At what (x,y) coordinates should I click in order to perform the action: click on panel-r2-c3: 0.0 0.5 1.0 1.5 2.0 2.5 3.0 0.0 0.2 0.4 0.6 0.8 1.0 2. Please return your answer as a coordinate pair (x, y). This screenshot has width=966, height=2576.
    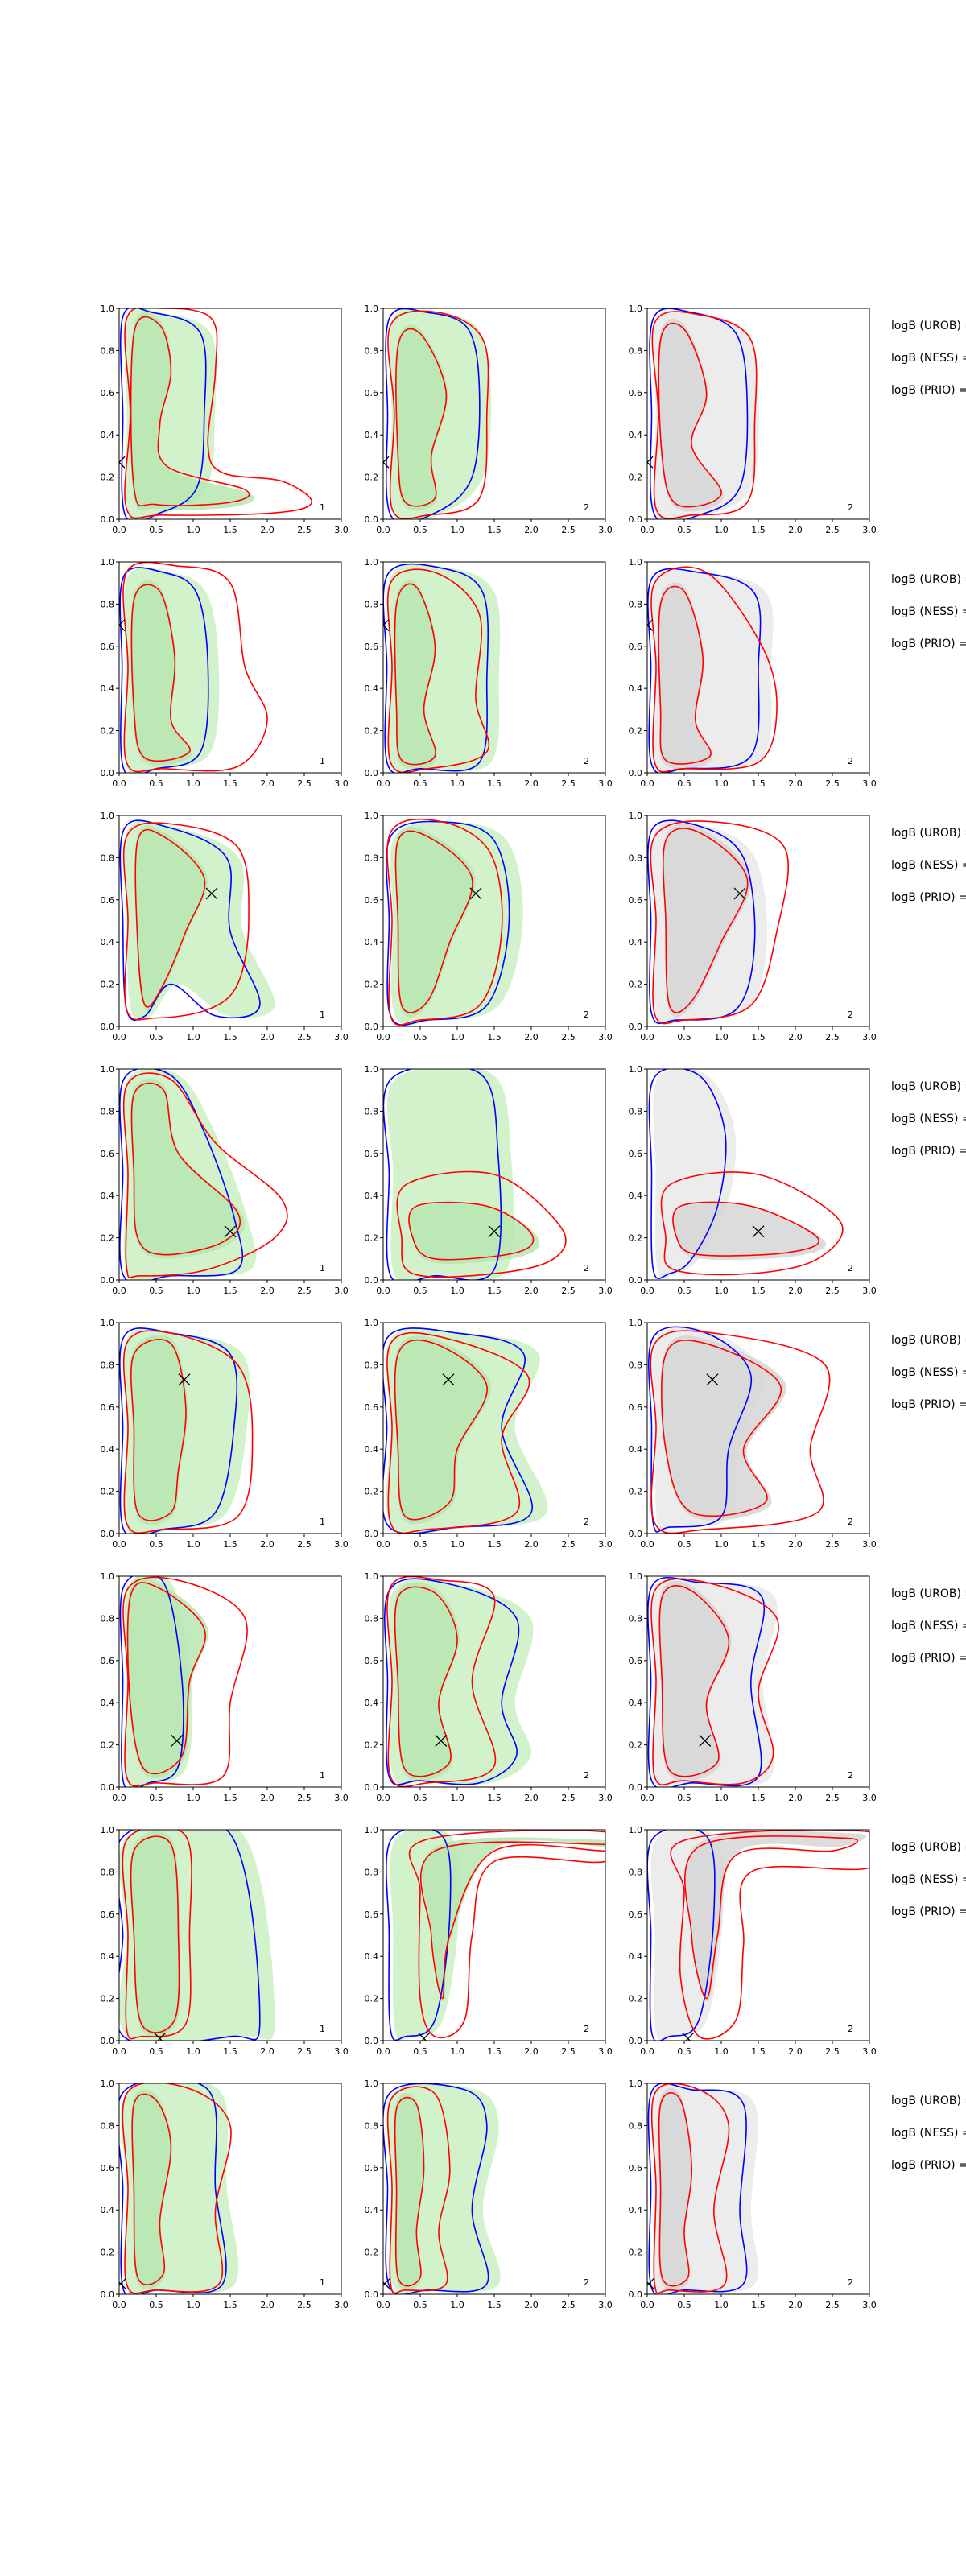
    Looking at the image, I should click on (753, 673).